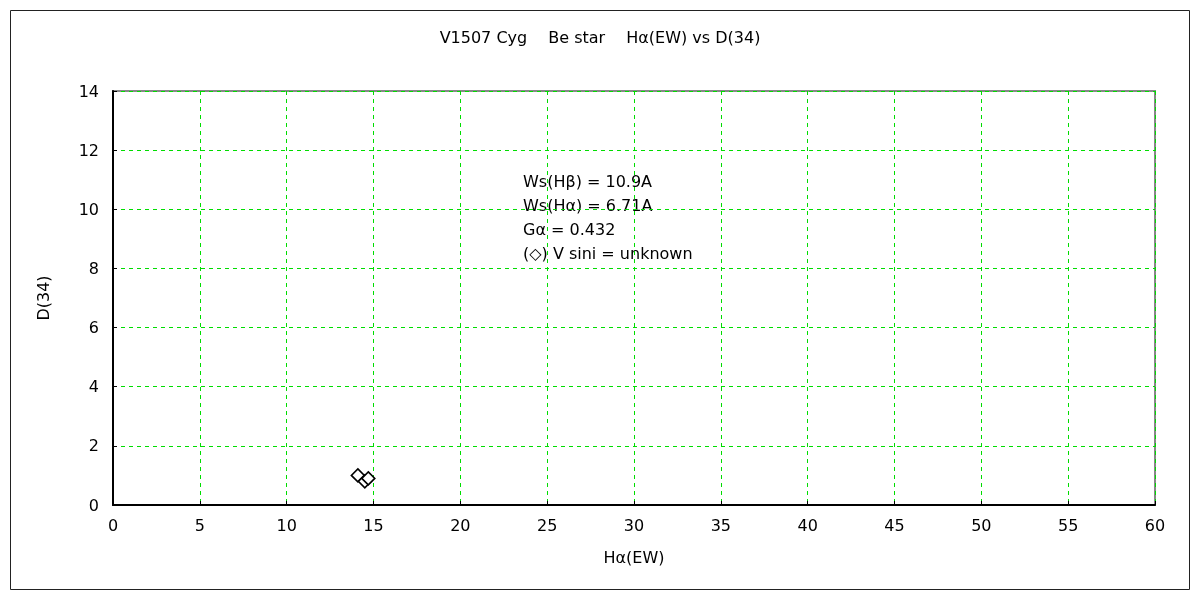 This screenshot has height=600, width=1200. I want to click on annotation: (◇) V sini = unknown, so click(608, 253).